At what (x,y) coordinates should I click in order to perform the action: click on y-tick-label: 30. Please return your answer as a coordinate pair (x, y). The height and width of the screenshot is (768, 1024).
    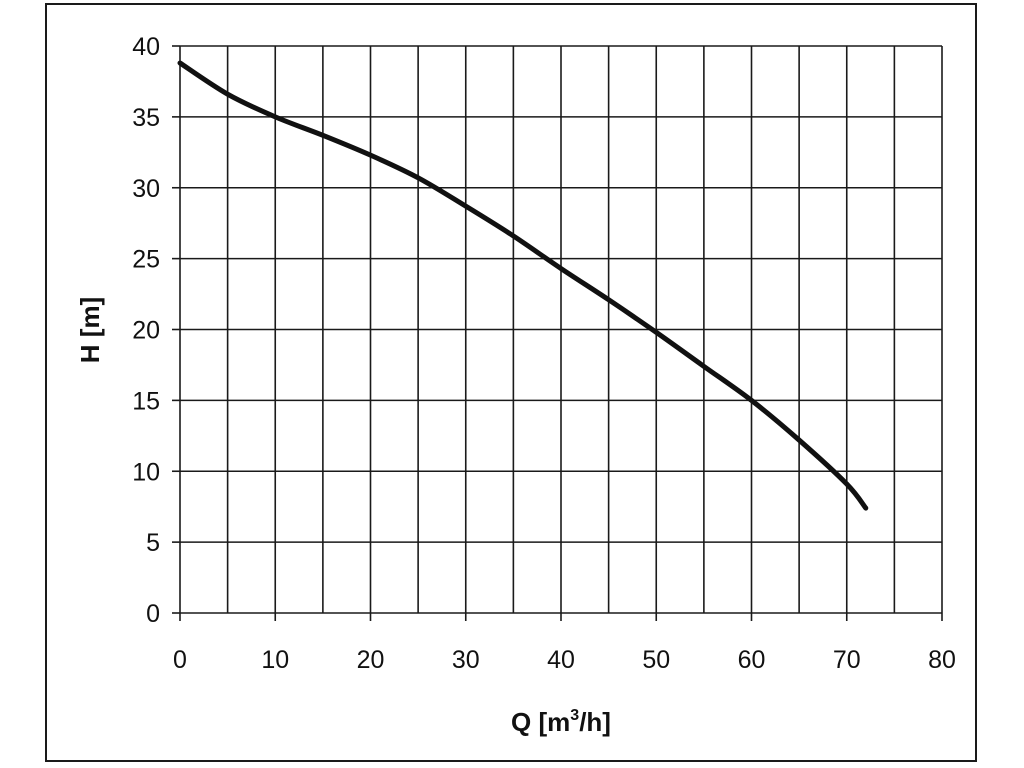
    Looking at the image, I should click on (146, 189).